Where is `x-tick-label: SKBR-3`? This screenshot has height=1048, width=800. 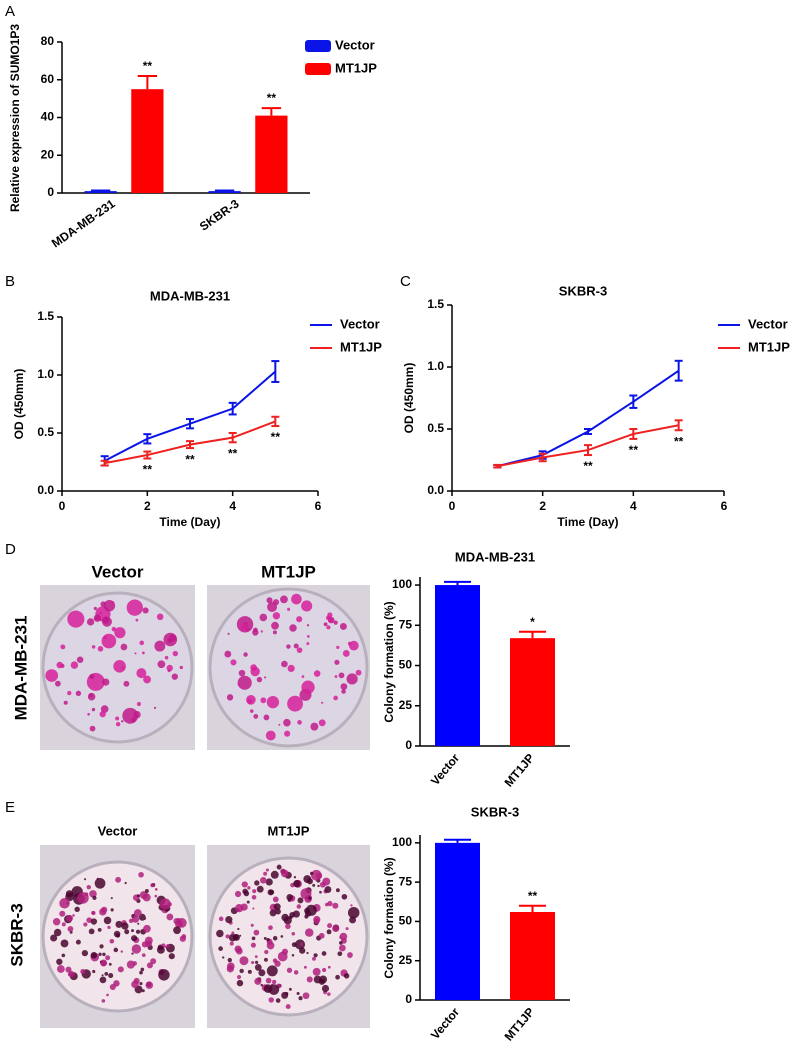
x-tick-label: SKBR-3 is located at coordinates (219, 214).